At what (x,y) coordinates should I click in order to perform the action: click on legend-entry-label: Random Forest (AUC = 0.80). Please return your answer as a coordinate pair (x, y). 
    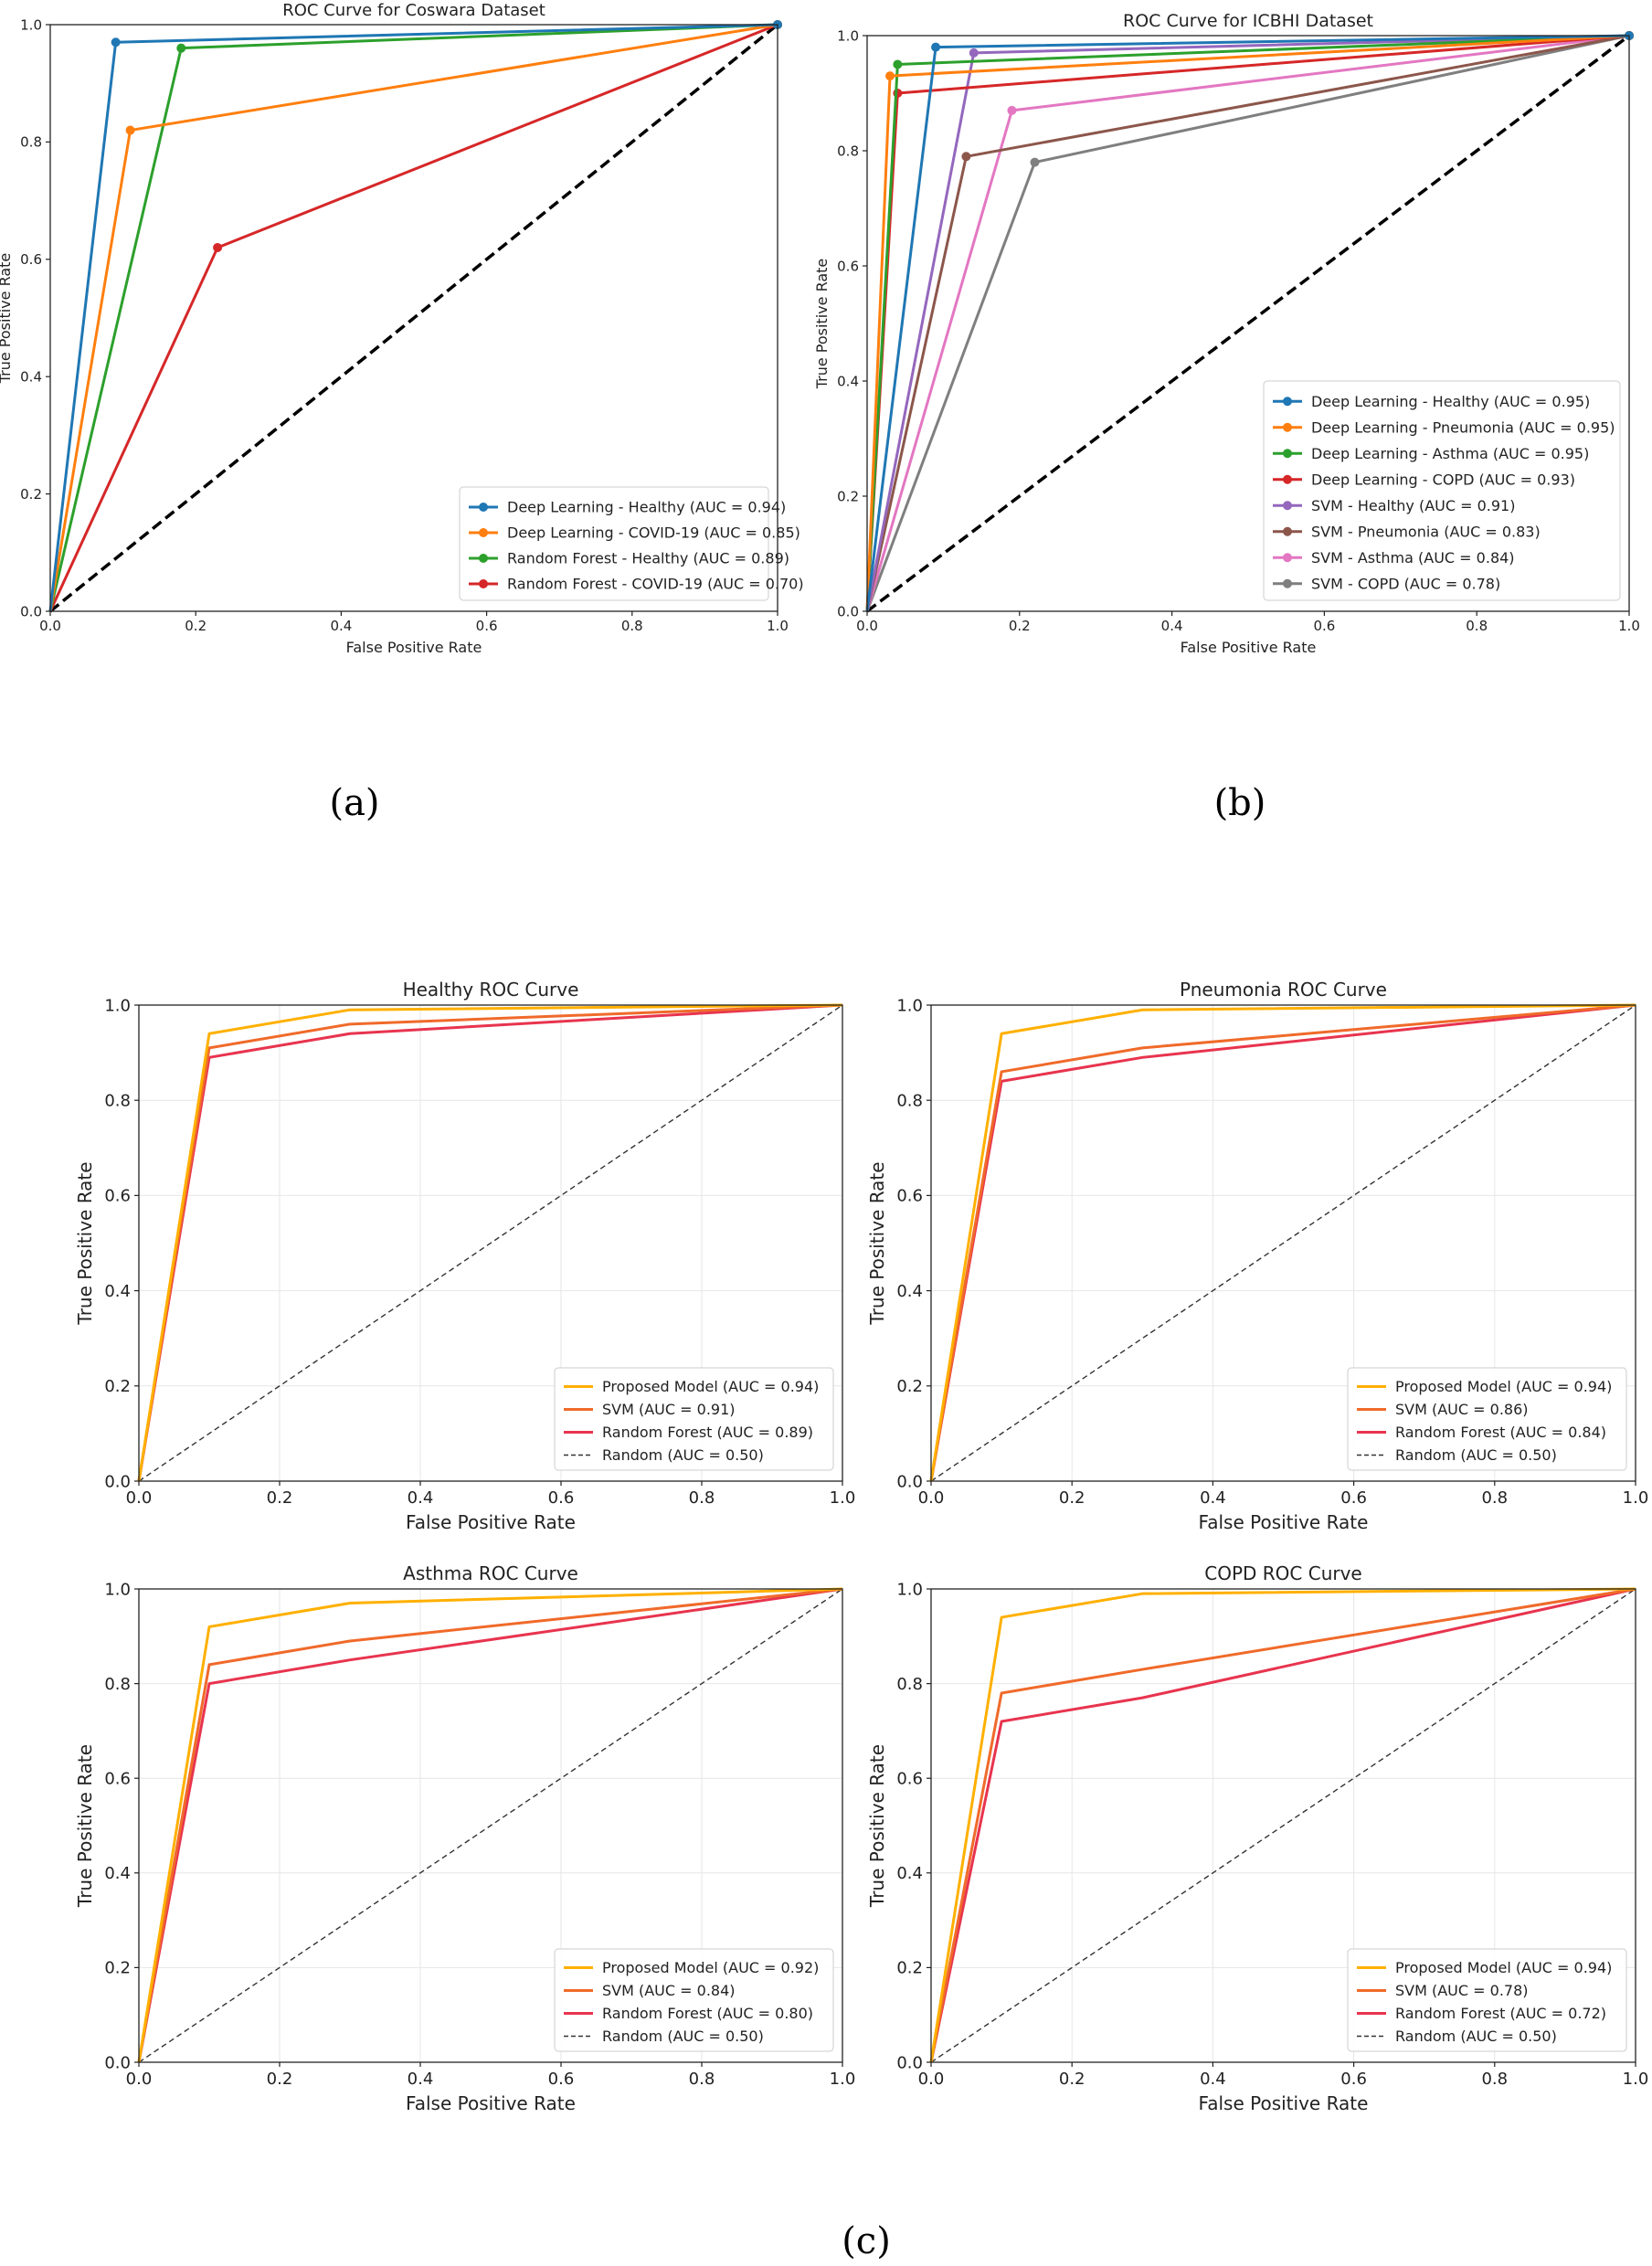
    Looking at the image, I should click on (707, 2013).